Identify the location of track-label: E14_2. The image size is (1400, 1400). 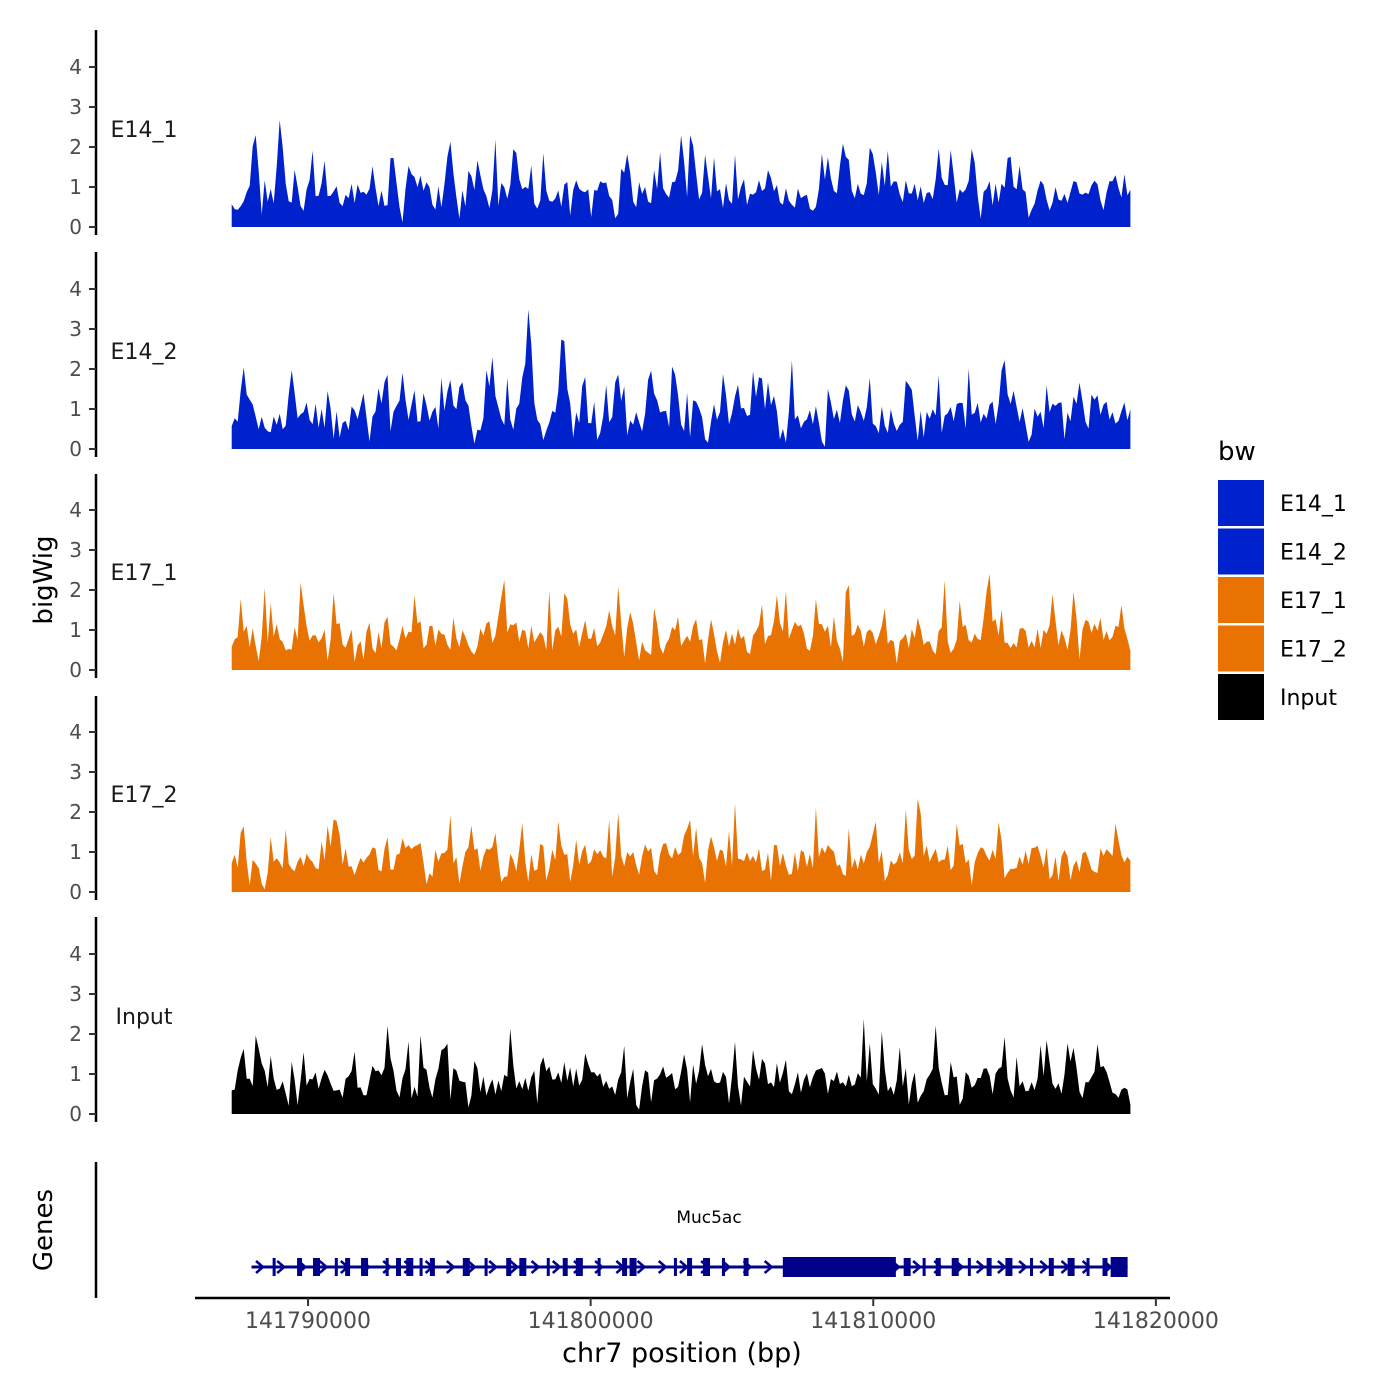
(144, 352).